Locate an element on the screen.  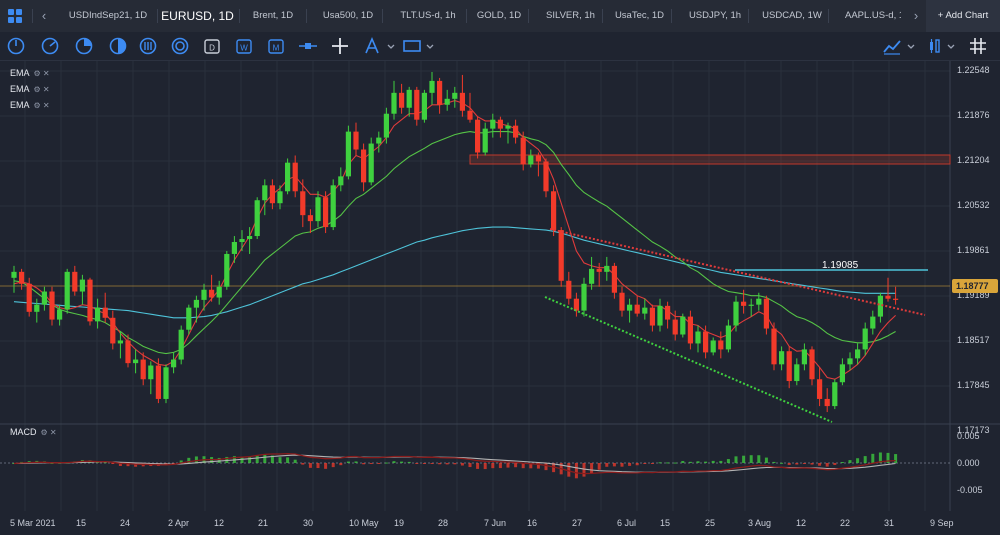
layout-grid-icon is located at coordinates (15, 16).